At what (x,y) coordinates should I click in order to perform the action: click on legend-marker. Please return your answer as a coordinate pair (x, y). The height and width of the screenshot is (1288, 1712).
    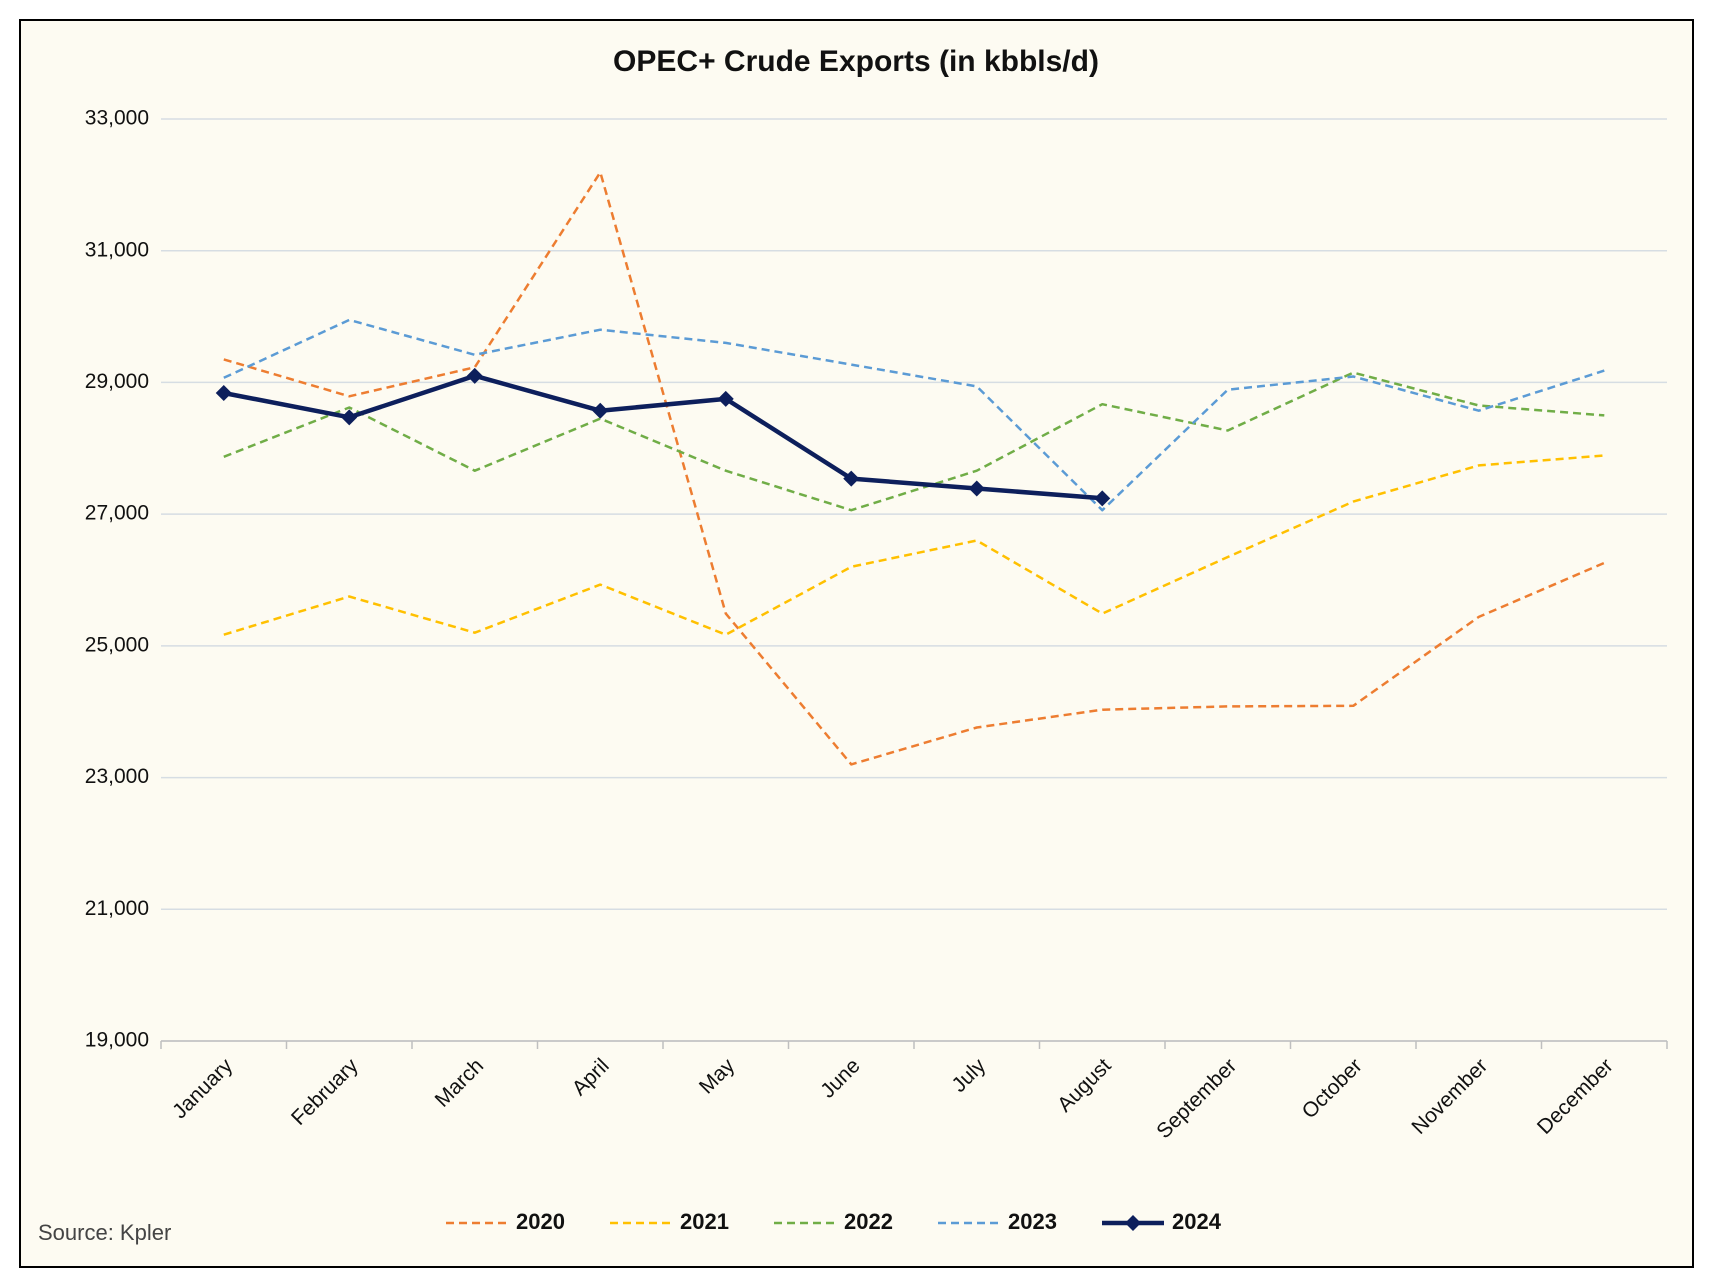
    Looking at the image, I should click on (1133, 1223).